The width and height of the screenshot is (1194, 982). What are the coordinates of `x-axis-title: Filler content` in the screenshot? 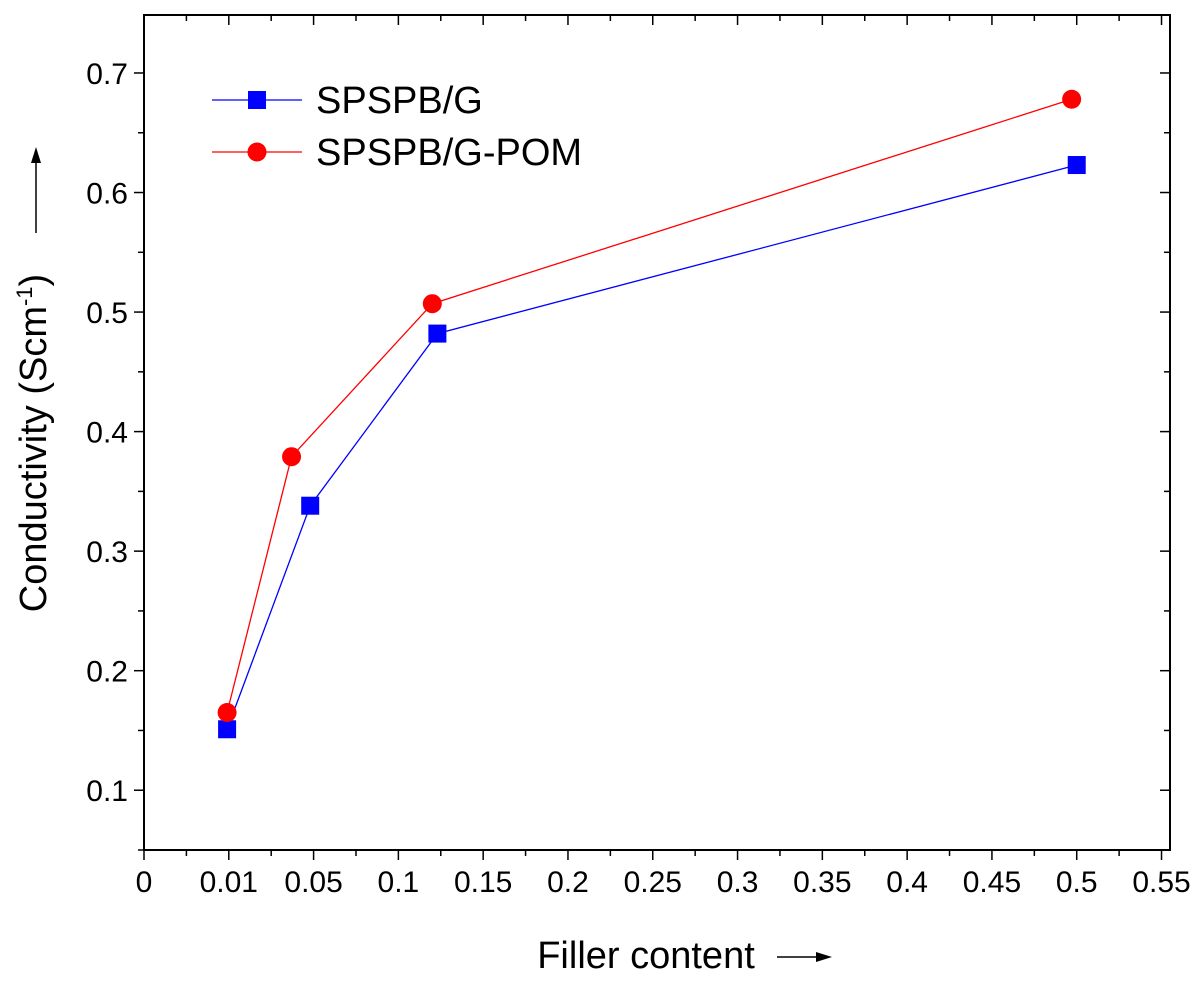 It's located at (646, 956).